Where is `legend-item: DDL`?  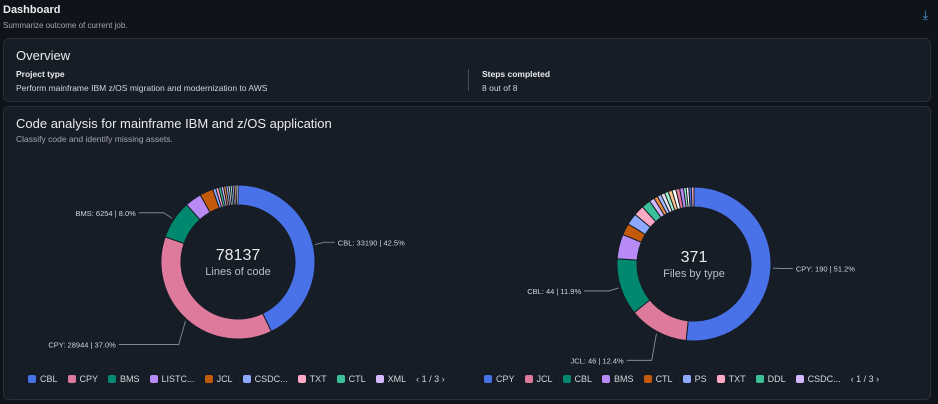 legend-item: DDL is located at coordinates (770, 379).